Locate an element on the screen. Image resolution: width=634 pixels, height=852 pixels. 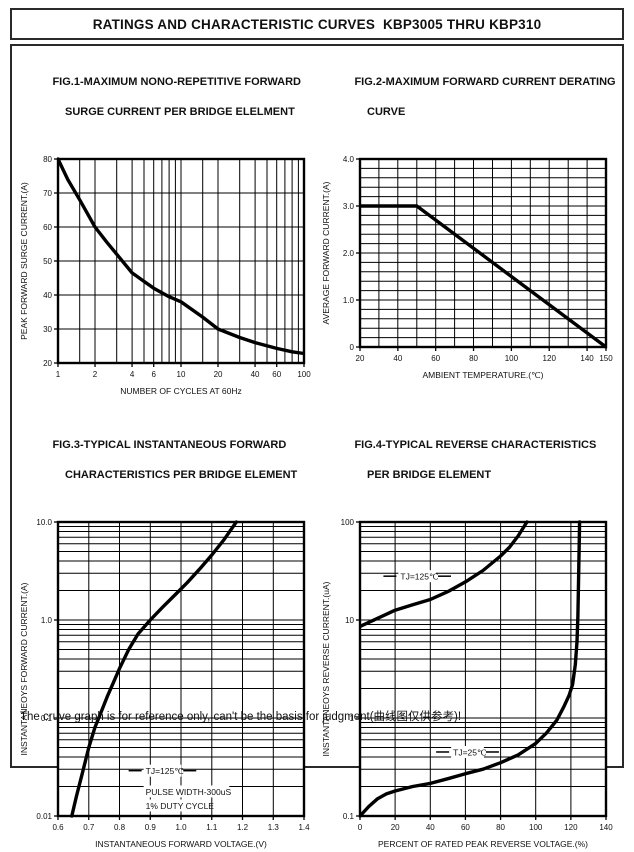
svg-text: 0.8 is located at coordinates (120, 827).